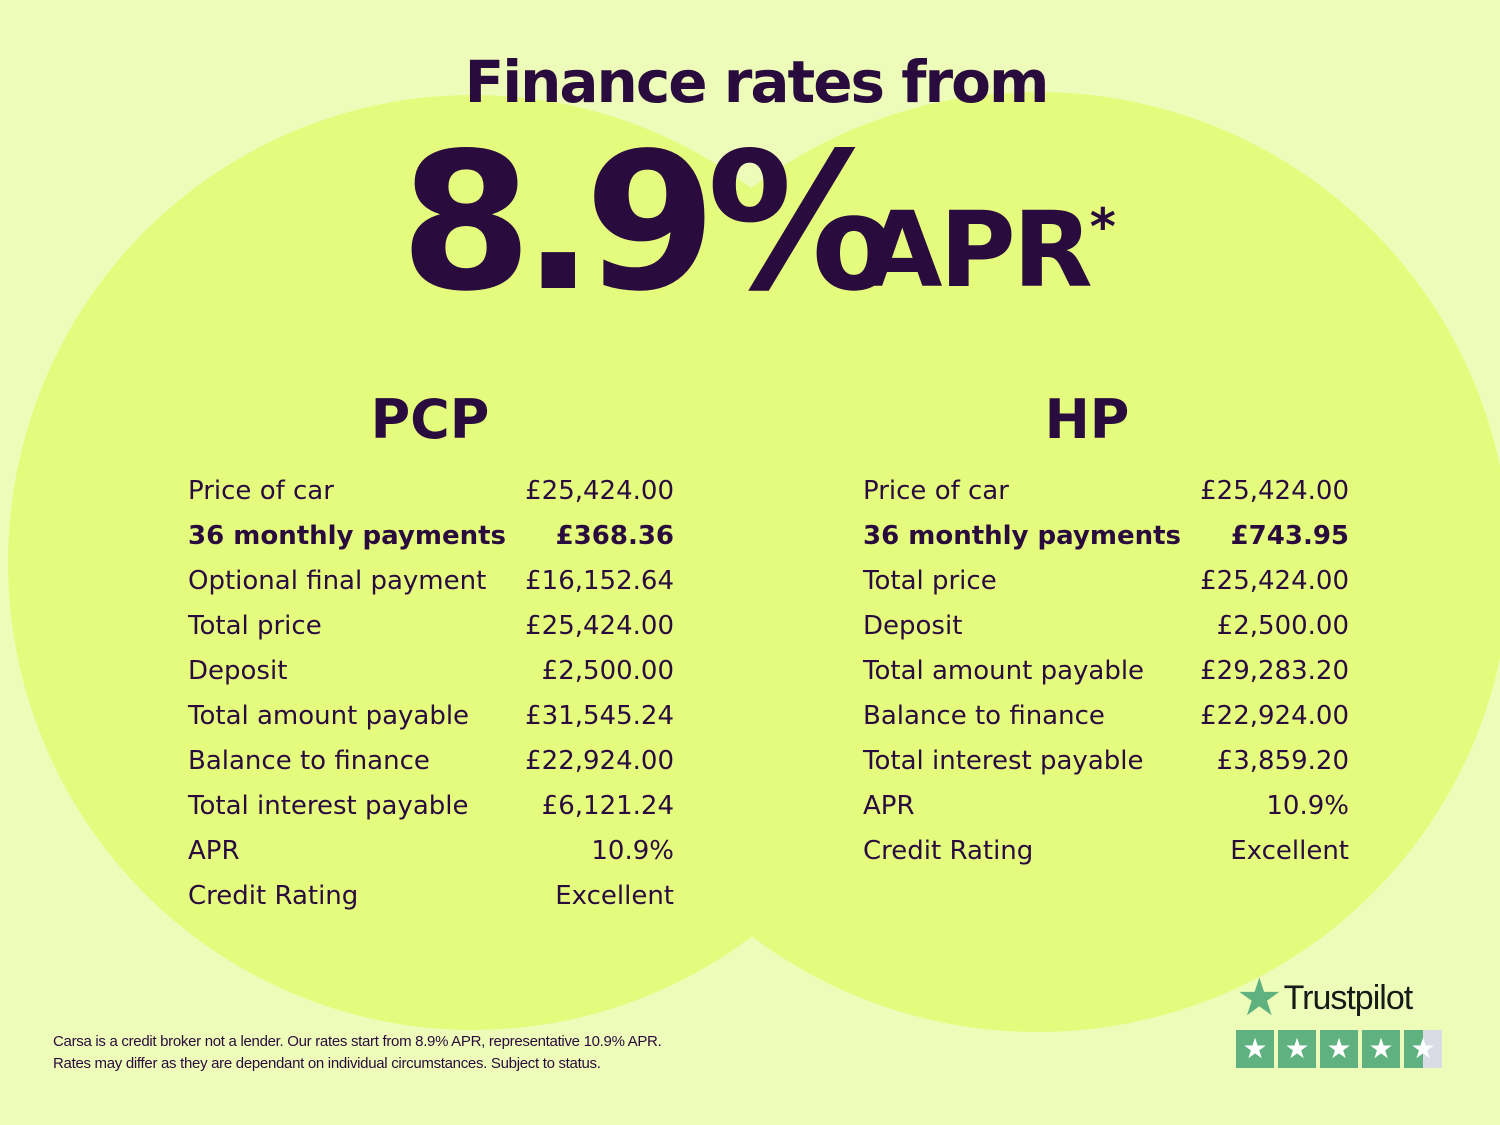  Describe the element at coordinates (1087, 419) in the screenshot. I see `hp-title: HP` at that location.